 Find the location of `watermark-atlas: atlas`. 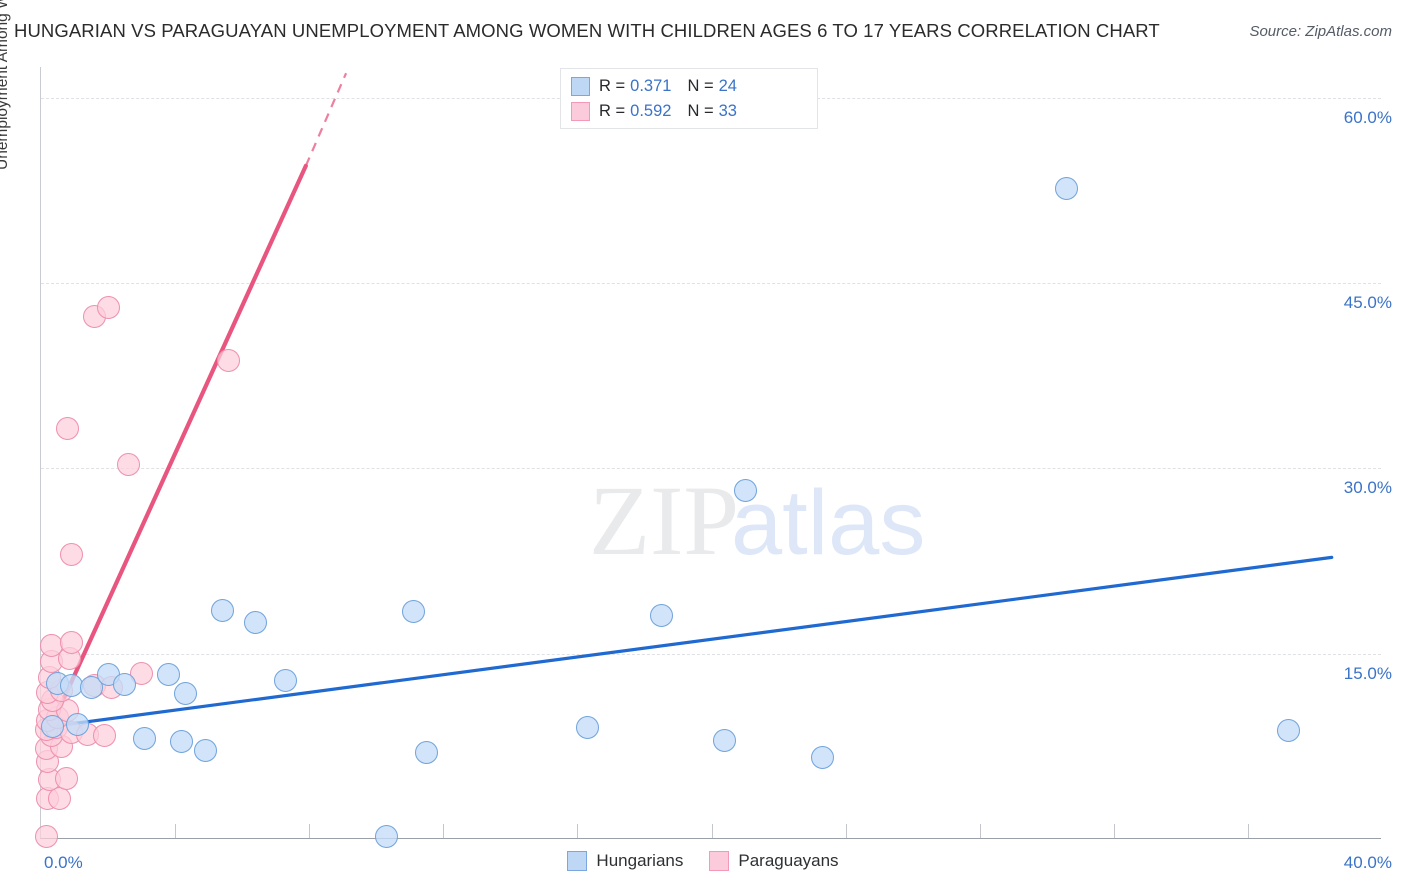

watermark-atlas: atlas is located at coordinates (828, 523).